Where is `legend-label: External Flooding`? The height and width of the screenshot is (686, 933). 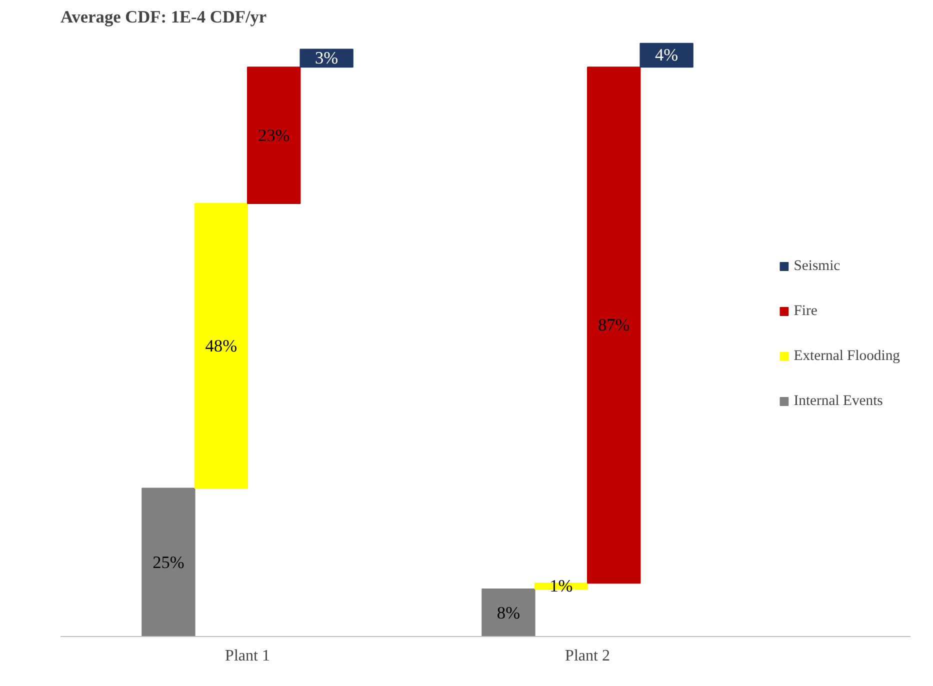 legend-label: External Flooding is located at coordinates (847, 356).